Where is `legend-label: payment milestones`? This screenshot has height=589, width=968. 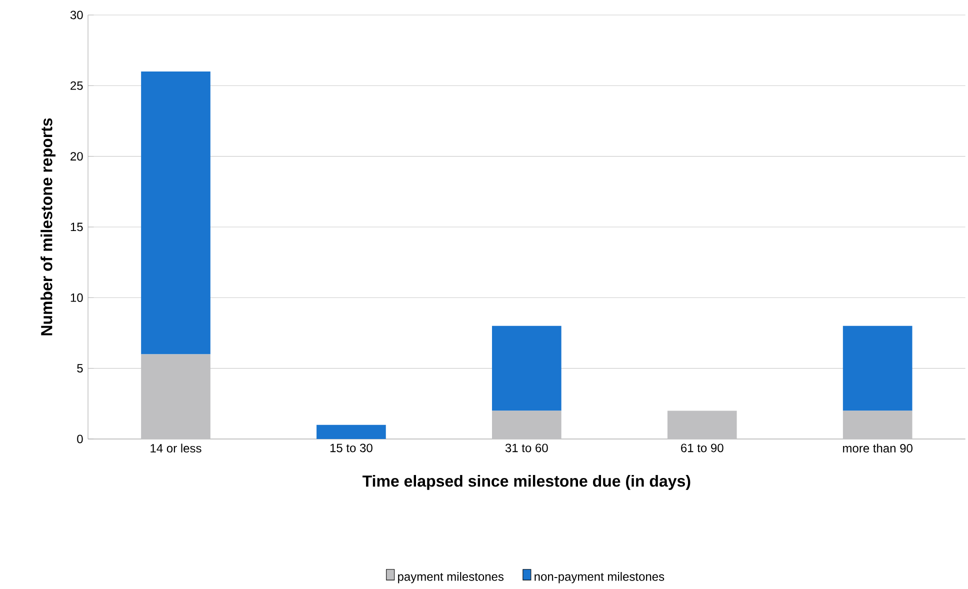 legend-label: payment milestones is located at coordinates (451, 578).